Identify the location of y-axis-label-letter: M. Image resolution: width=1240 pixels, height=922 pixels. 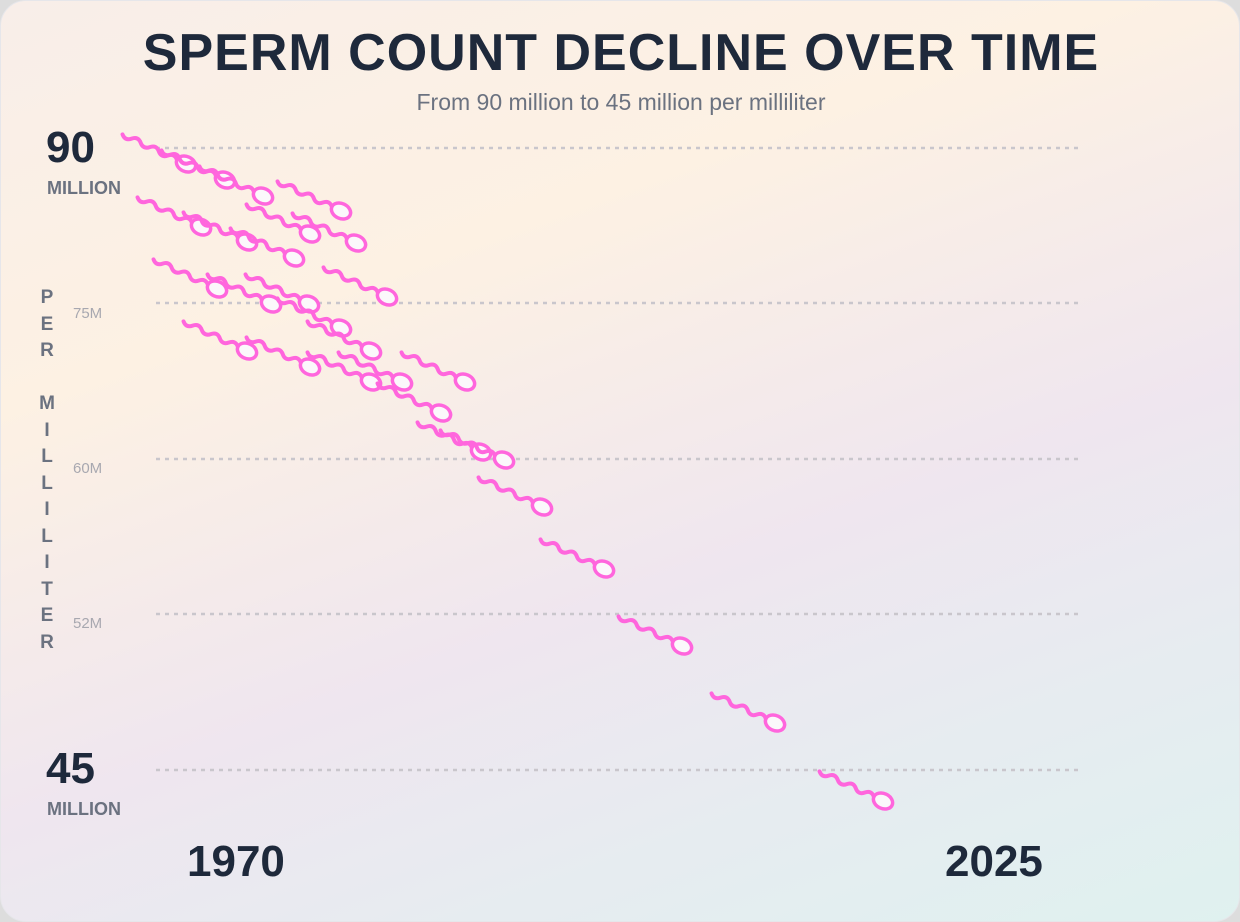
(47, 403).